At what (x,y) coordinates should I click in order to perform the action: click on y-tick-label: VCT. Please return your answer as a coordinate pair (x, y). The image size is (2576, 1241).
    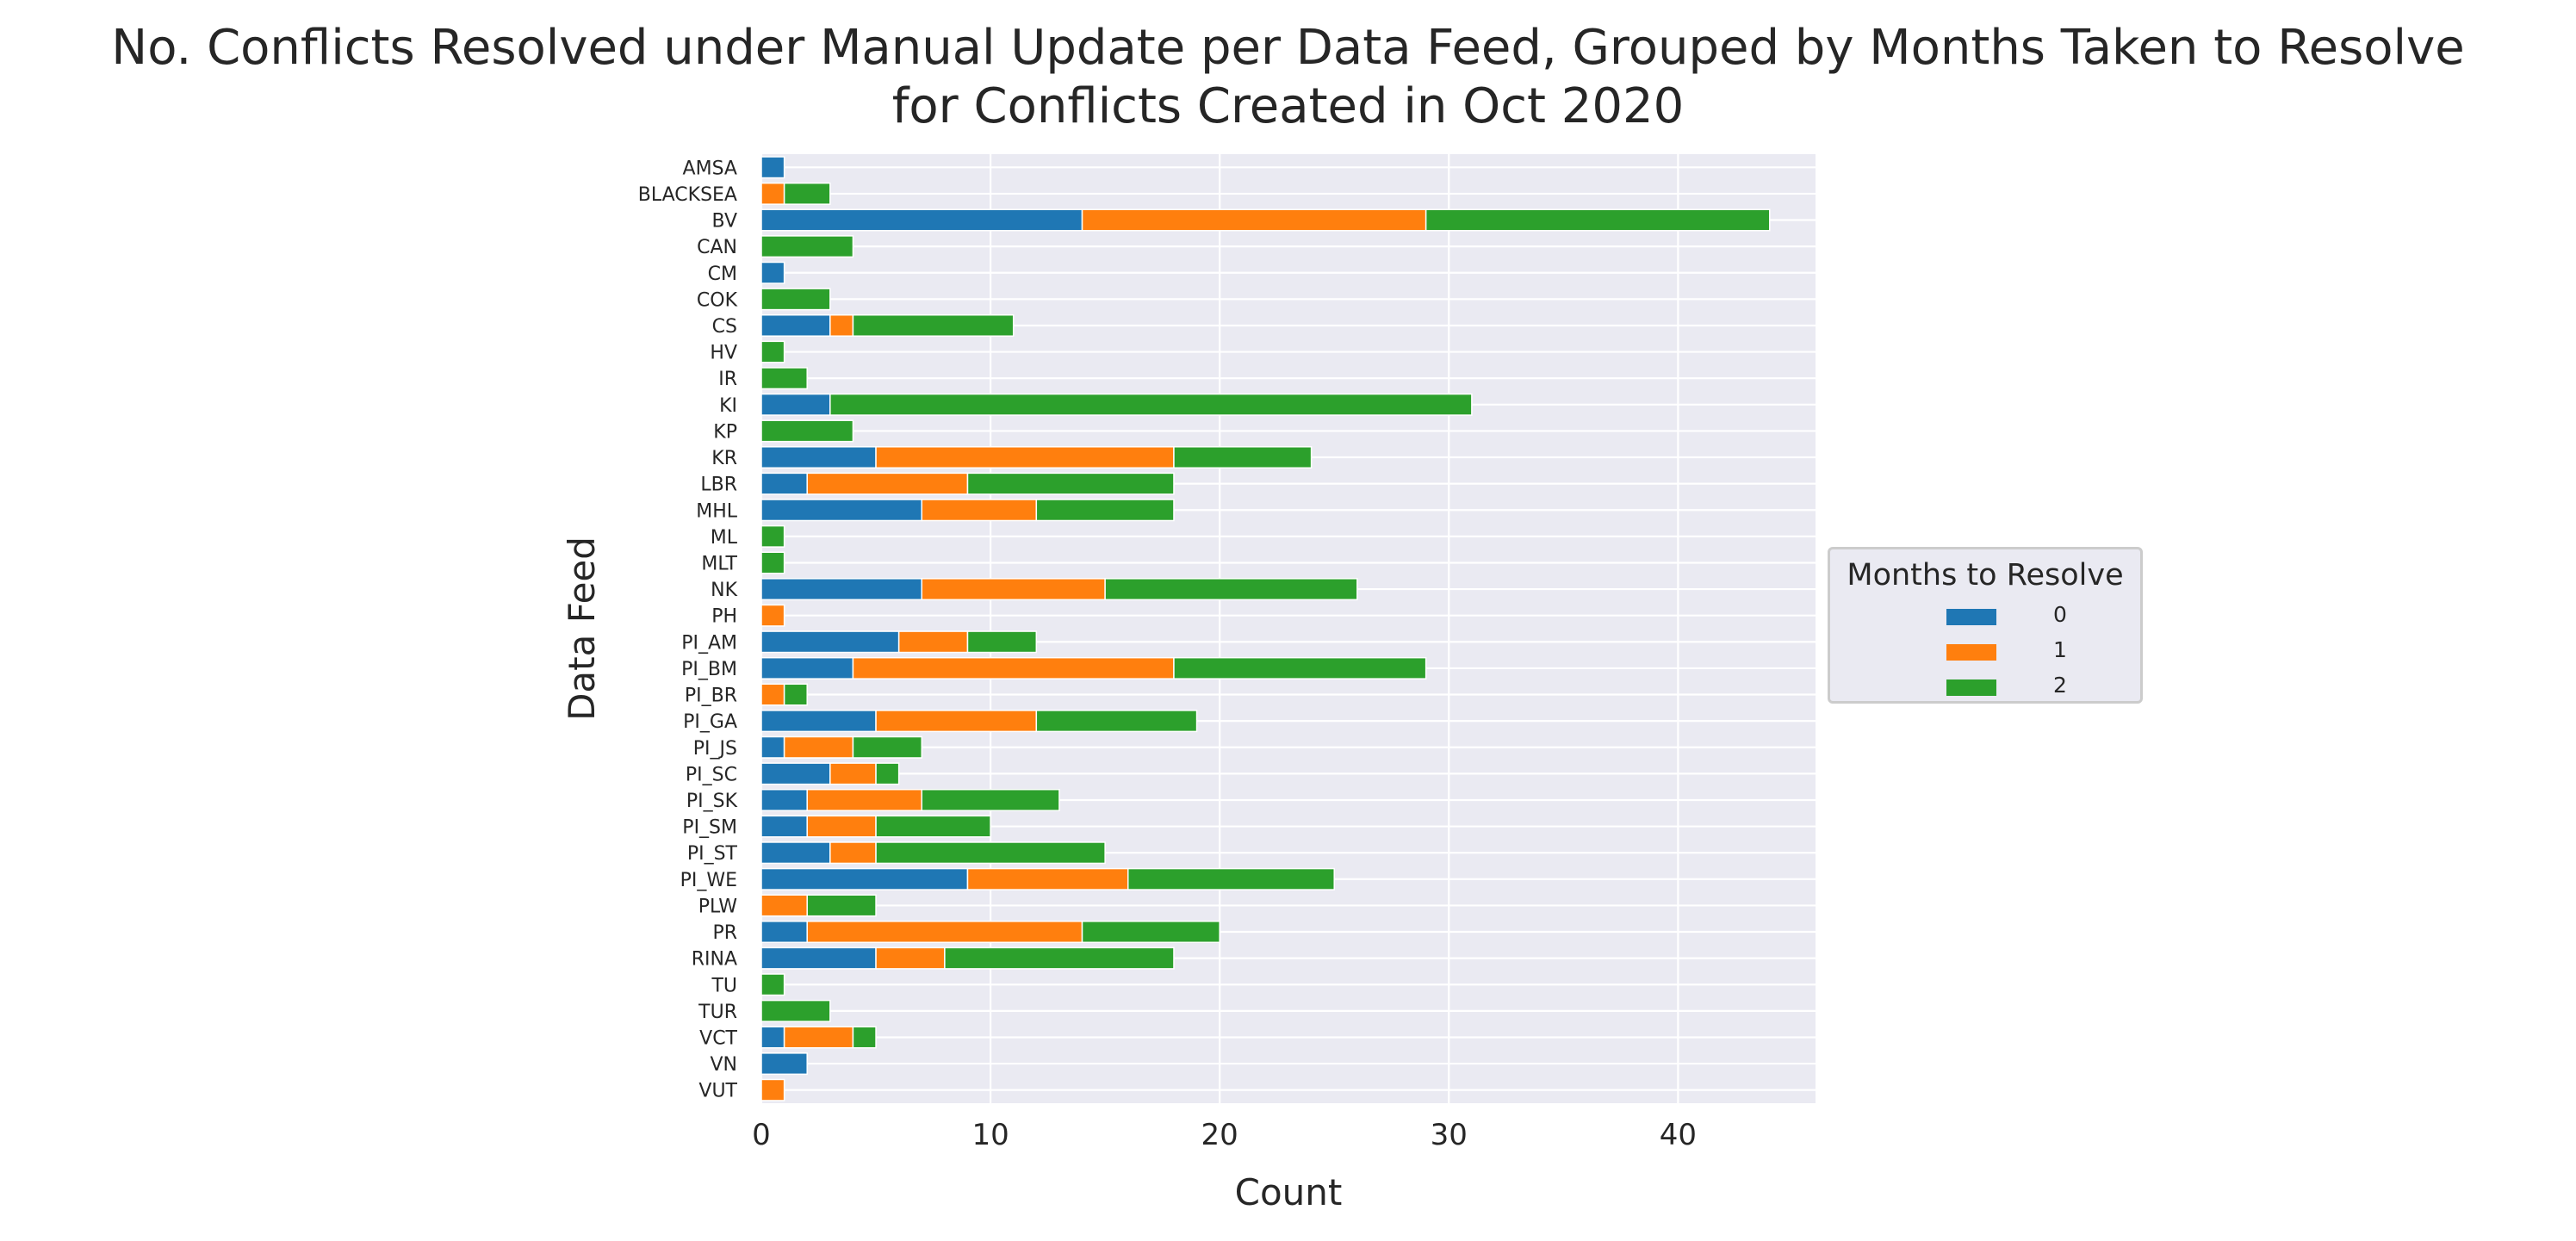
    Looking at the image, I should click on (718, 1038).